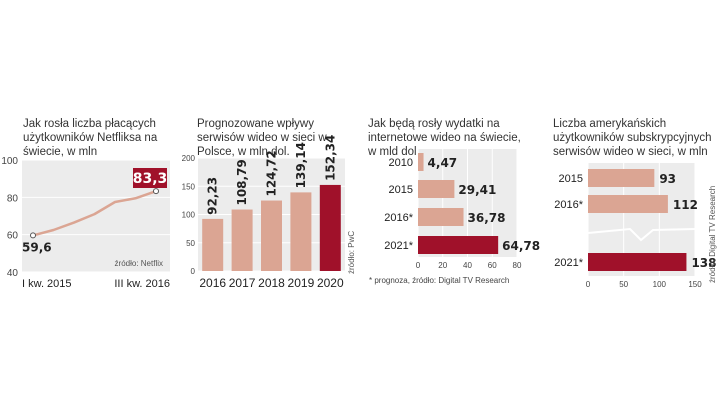 The width and height of the screenshot is (720, 405). Describe the element at coordinates (33, 235) in the screenshot. I see `start-point` at that location.